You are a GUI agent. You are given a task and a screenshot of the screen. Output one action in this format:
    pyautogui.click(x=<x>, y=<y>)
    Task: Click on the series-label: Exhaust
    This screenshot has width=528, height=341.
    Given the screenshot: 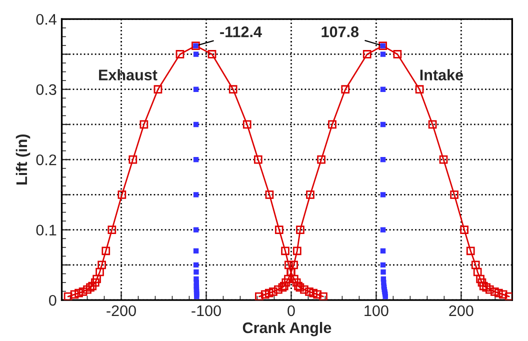 What is the action you would take?
    pyautogui.click(x=128, y=74)
    